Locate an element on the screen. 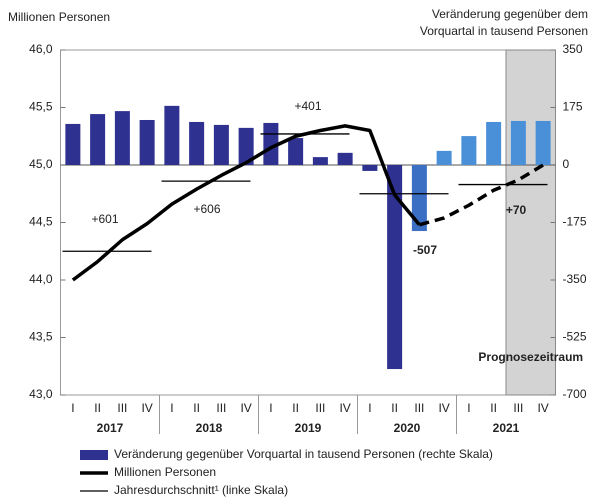 Image resolution: width=592 pixels, height=501 pixels. y-tick-label: 43,5 is located at coordinates (41, 337).